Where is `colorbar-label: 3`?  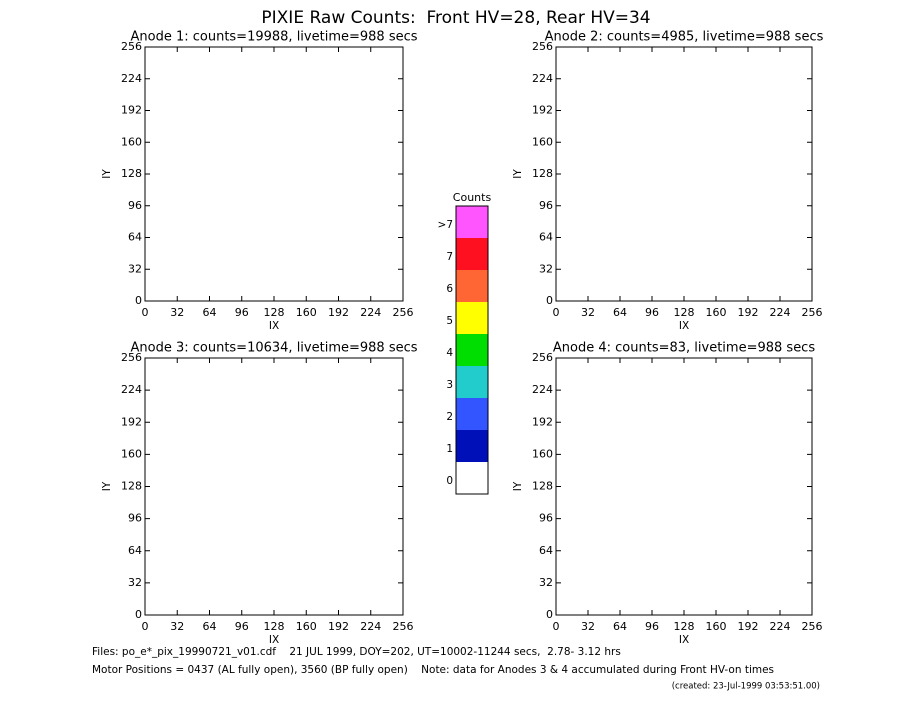 colorbar-label: 3 is located at coordinates (449, 385).